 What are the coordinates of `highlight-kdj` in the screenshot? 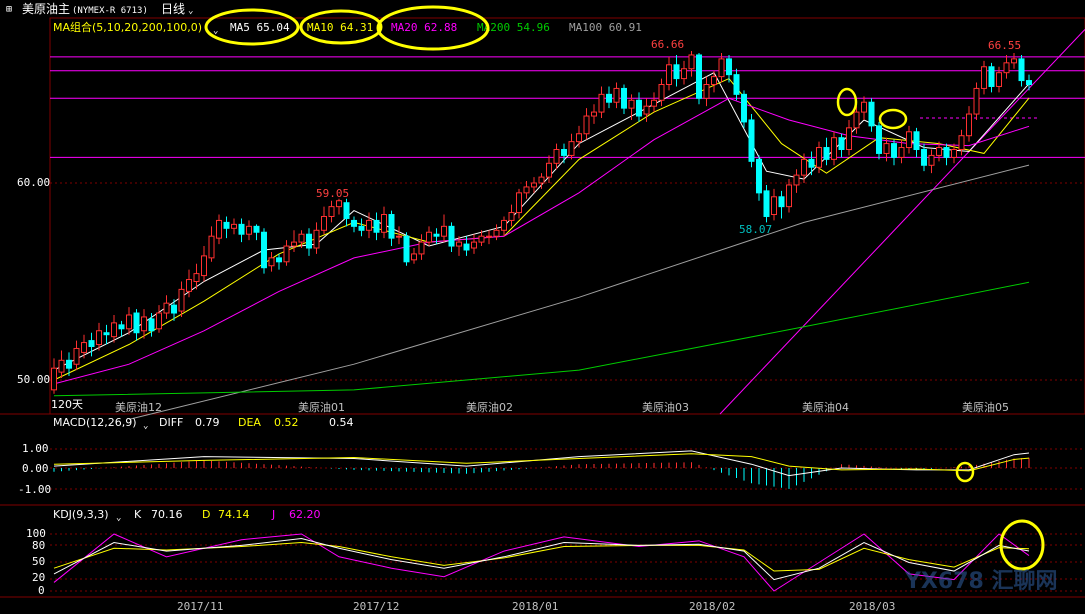 It's located at (1022, 545).